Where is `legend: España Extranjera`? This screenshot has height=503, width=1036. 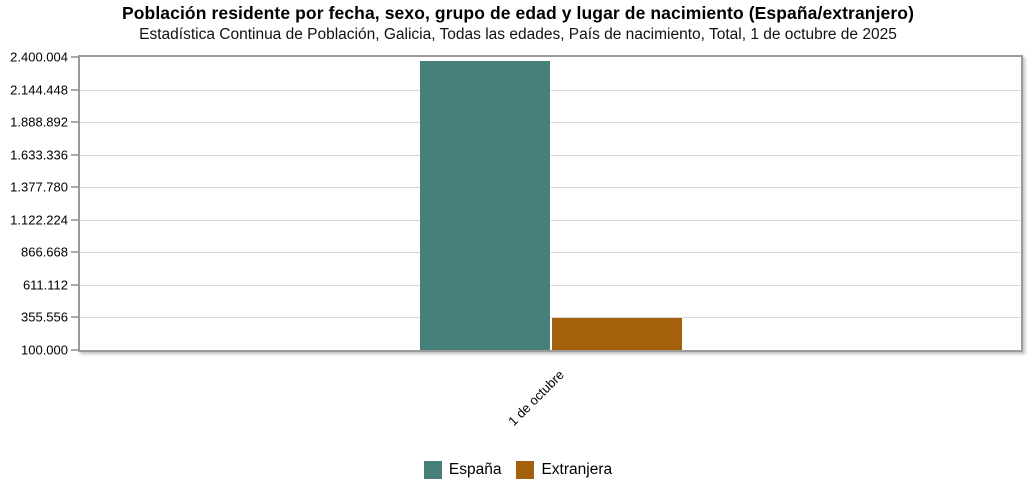 legend: España Extranjera is located at coordinates (518, 470).